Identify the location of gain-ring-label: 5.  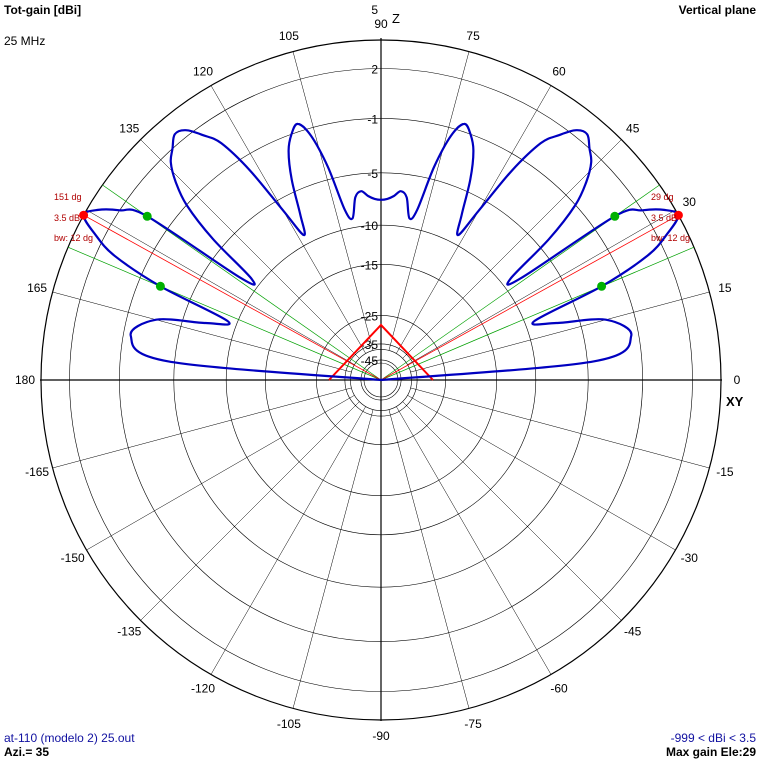
(374, 10).